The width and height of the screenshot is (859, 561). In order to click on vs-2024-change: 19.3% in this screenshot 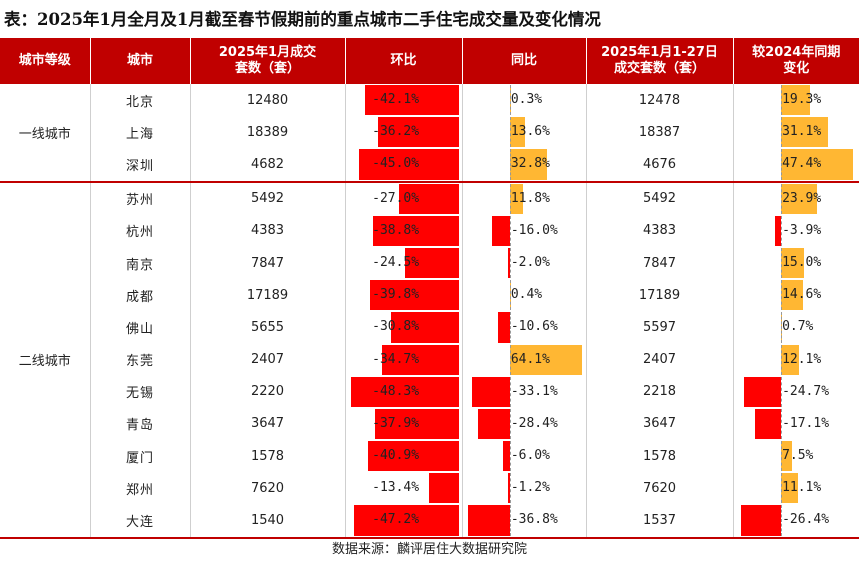, I will do `click(796, 100)`.